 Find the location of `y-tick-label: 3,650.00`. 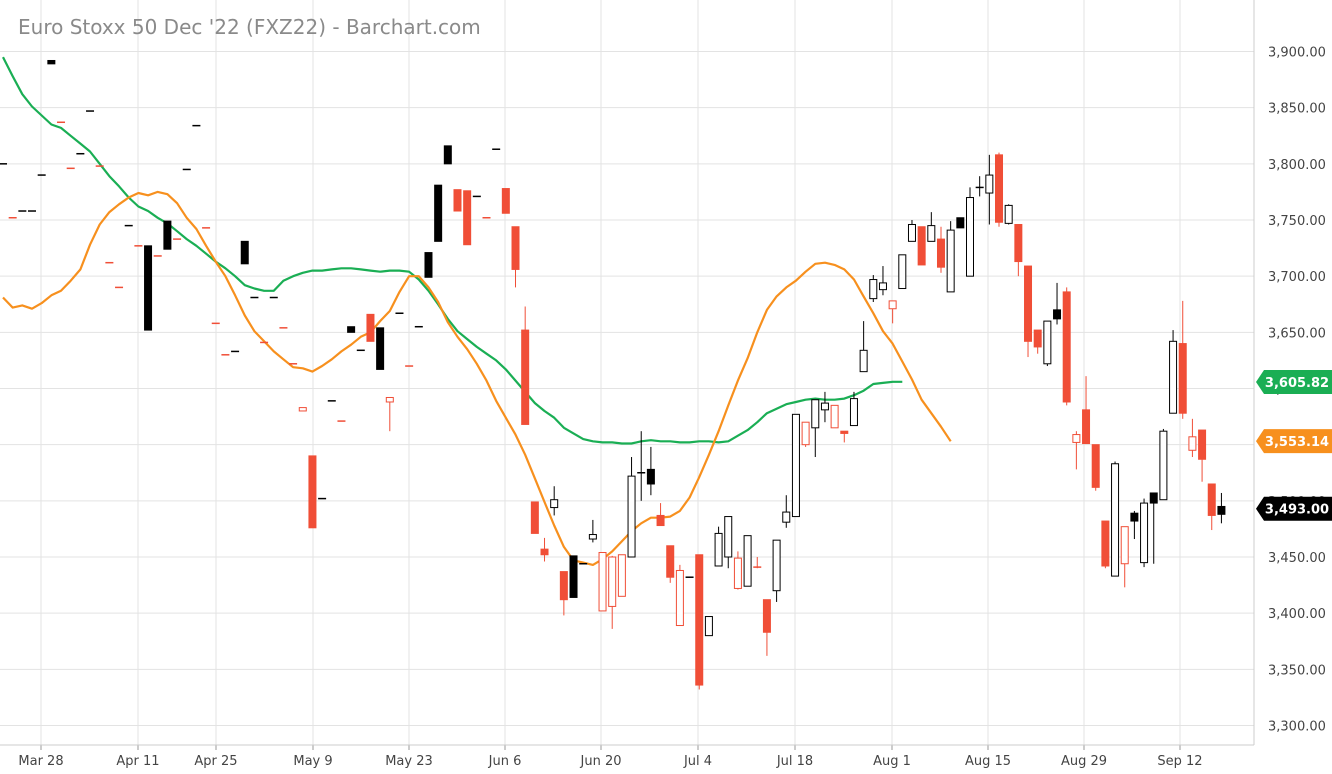

y-tick-label: 3,650.00 is located at coordinates (1297, 333).